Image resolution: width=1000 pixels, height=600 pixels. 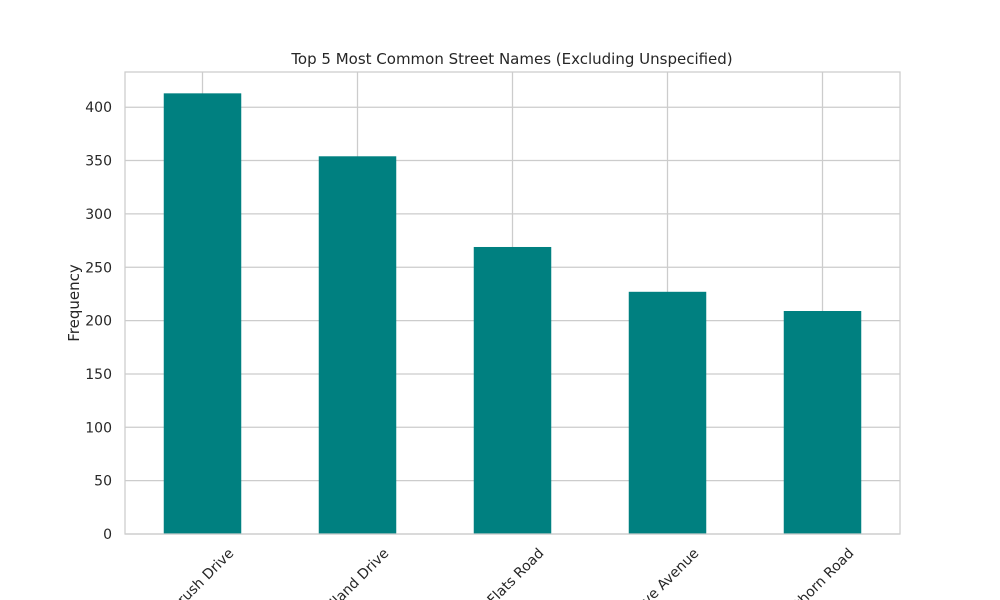 What do you see at coordinates (825, 573) in the screenshot?
I see `x-tick-label: thorn Road` at bounding box center [825, 573].